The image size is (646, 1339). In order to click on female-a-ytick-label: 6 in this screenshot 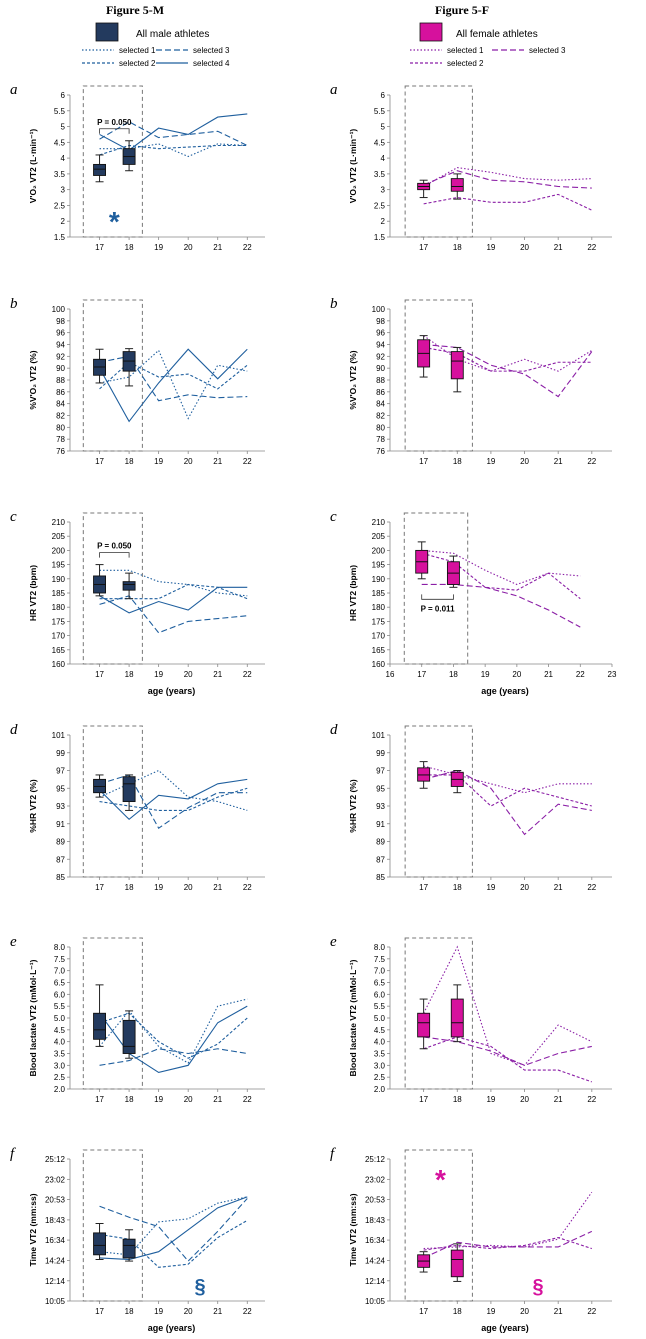, I will do `click(383, 95)`.